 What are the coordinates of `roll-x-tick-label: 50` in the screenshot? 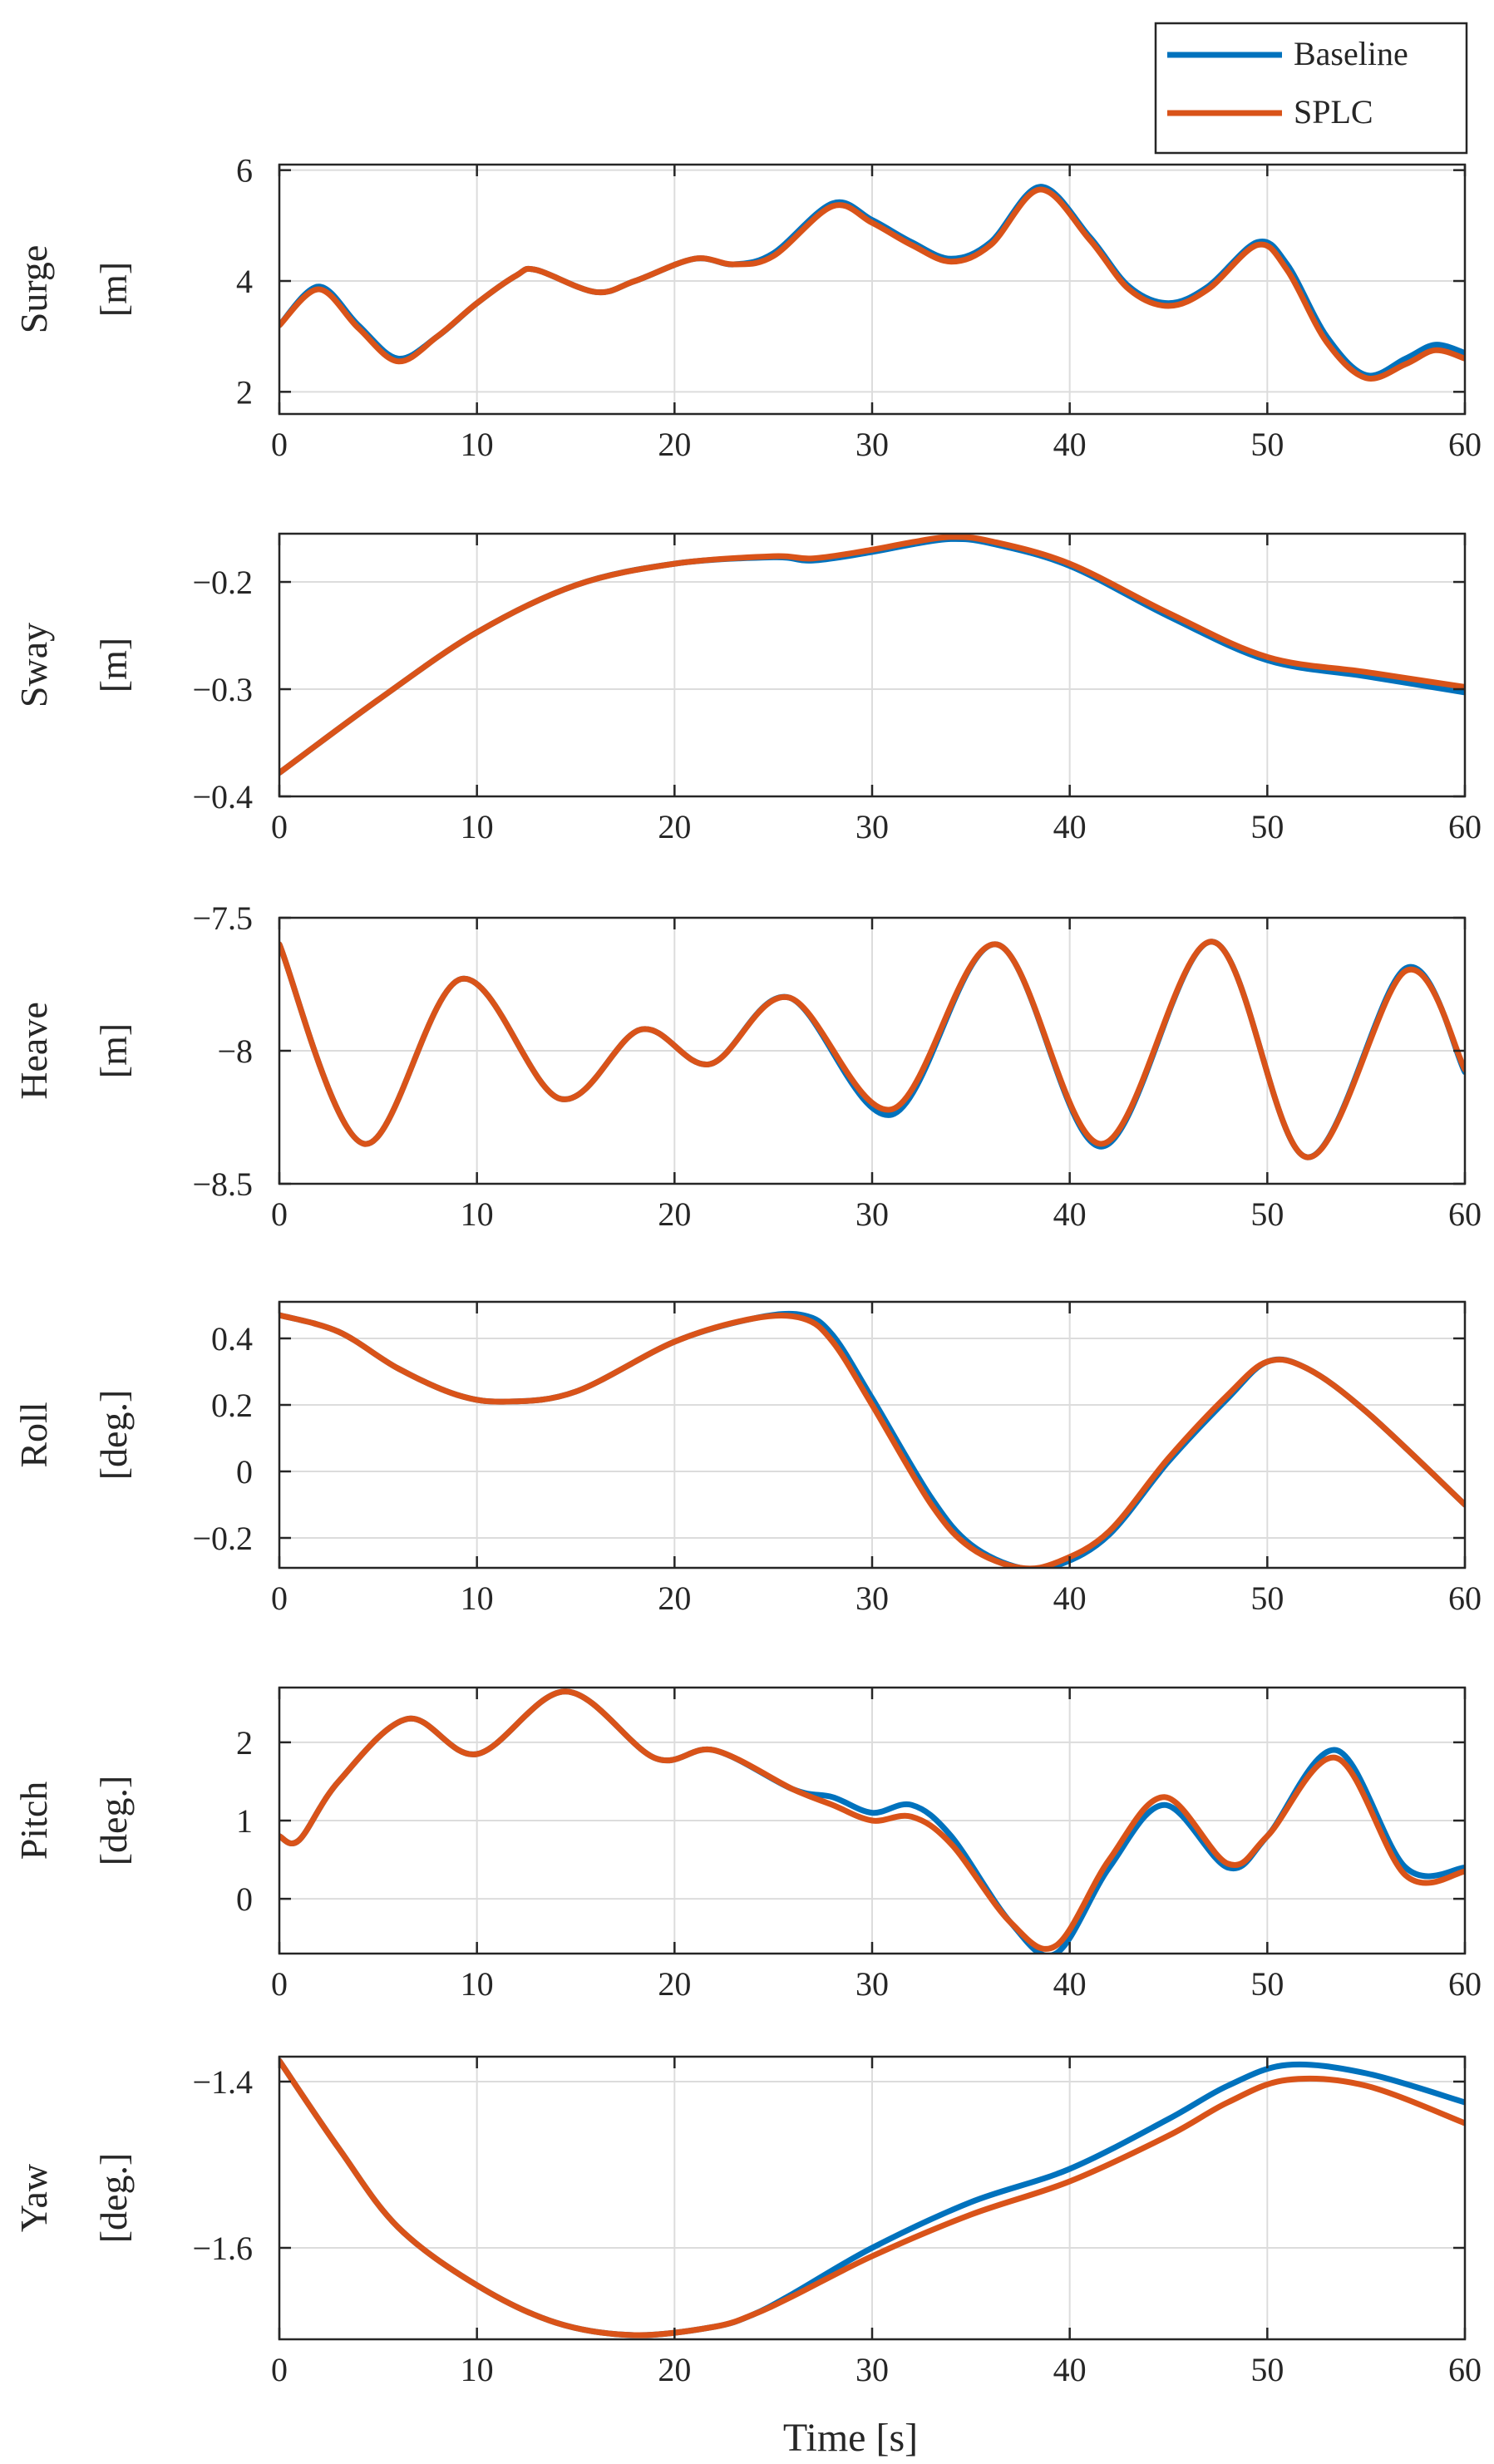 It's located at (1267, 1598).